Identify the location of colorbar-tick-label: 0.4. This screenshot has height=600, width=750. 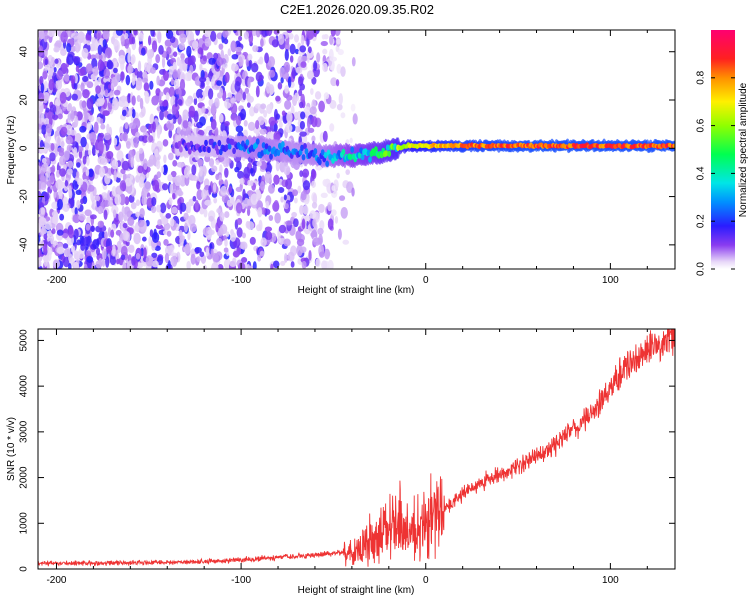
(701, 173).